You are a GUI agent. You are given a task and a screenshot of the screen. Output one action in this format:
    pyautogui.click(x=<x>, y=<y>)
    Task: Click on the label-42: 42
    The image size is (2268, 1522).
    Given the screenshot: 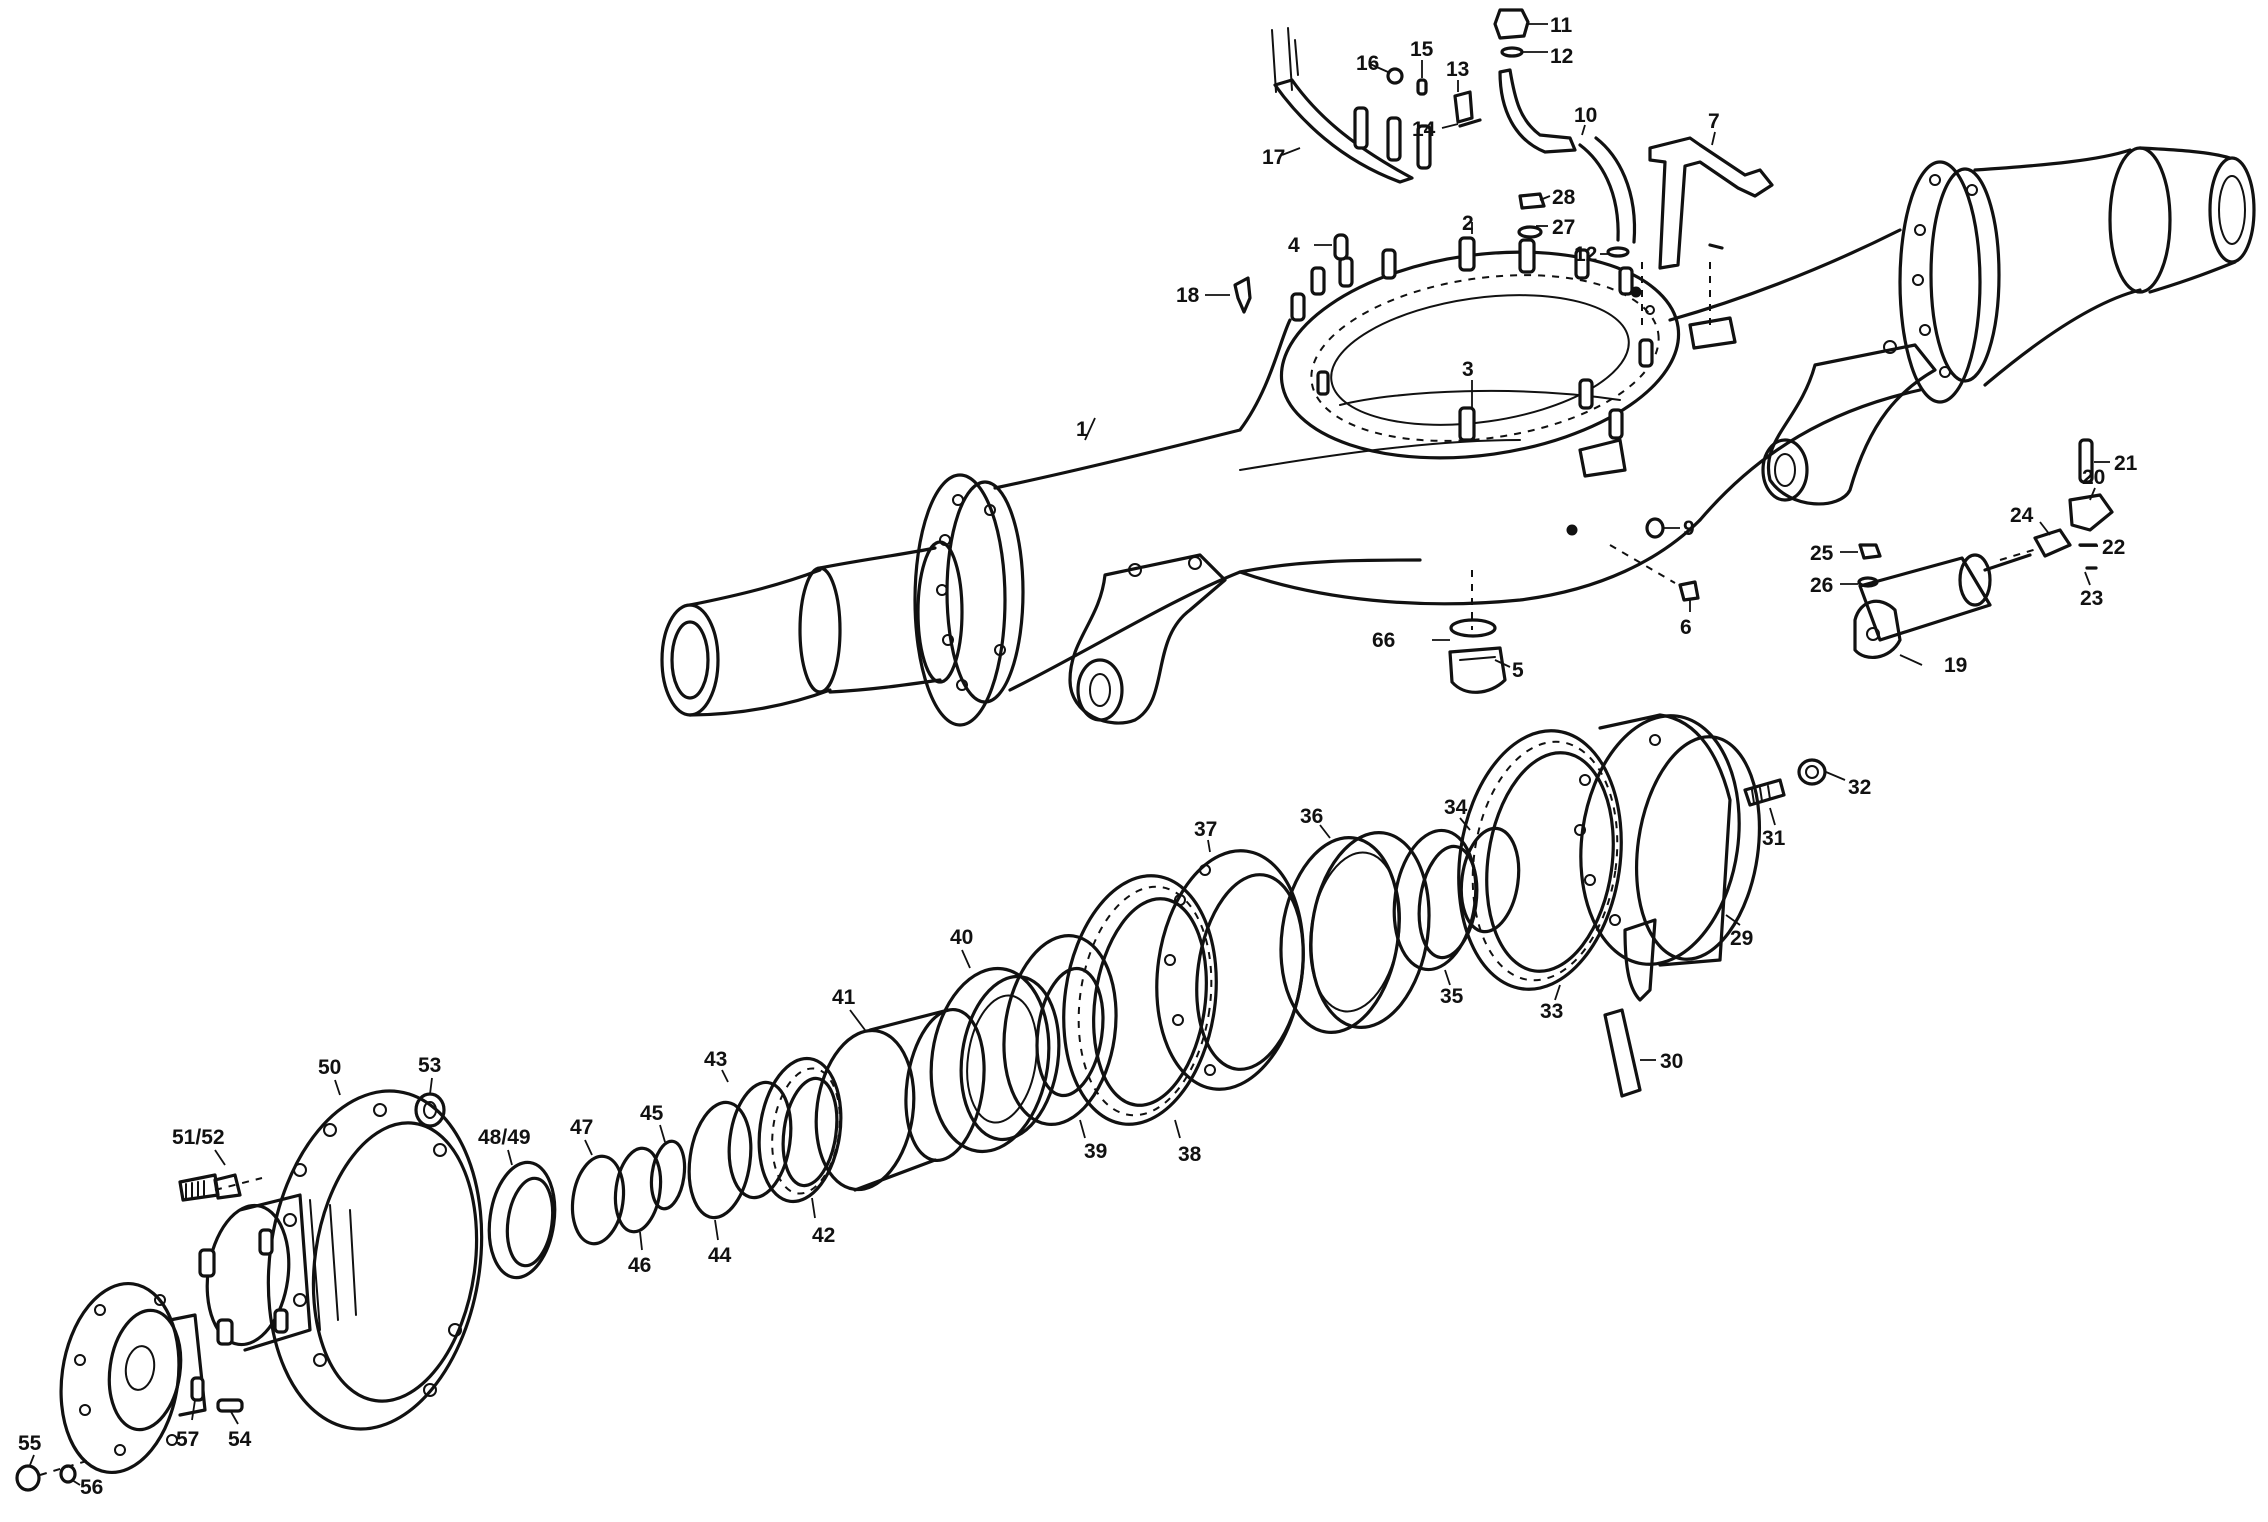 What is the action you would take?
    pyautogui.click(x=823, y=1235)
    